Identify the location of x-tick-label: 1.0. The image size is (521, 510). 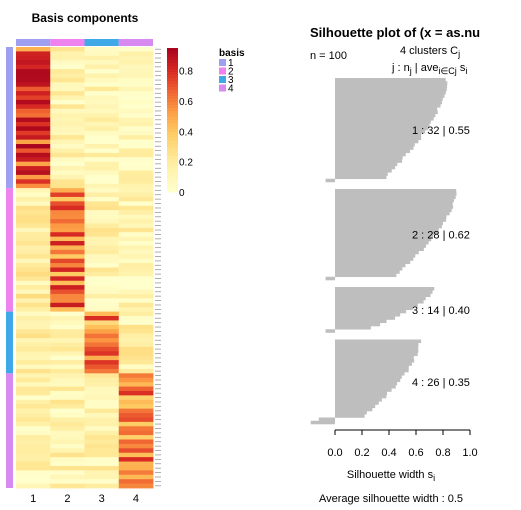
(469, 453).